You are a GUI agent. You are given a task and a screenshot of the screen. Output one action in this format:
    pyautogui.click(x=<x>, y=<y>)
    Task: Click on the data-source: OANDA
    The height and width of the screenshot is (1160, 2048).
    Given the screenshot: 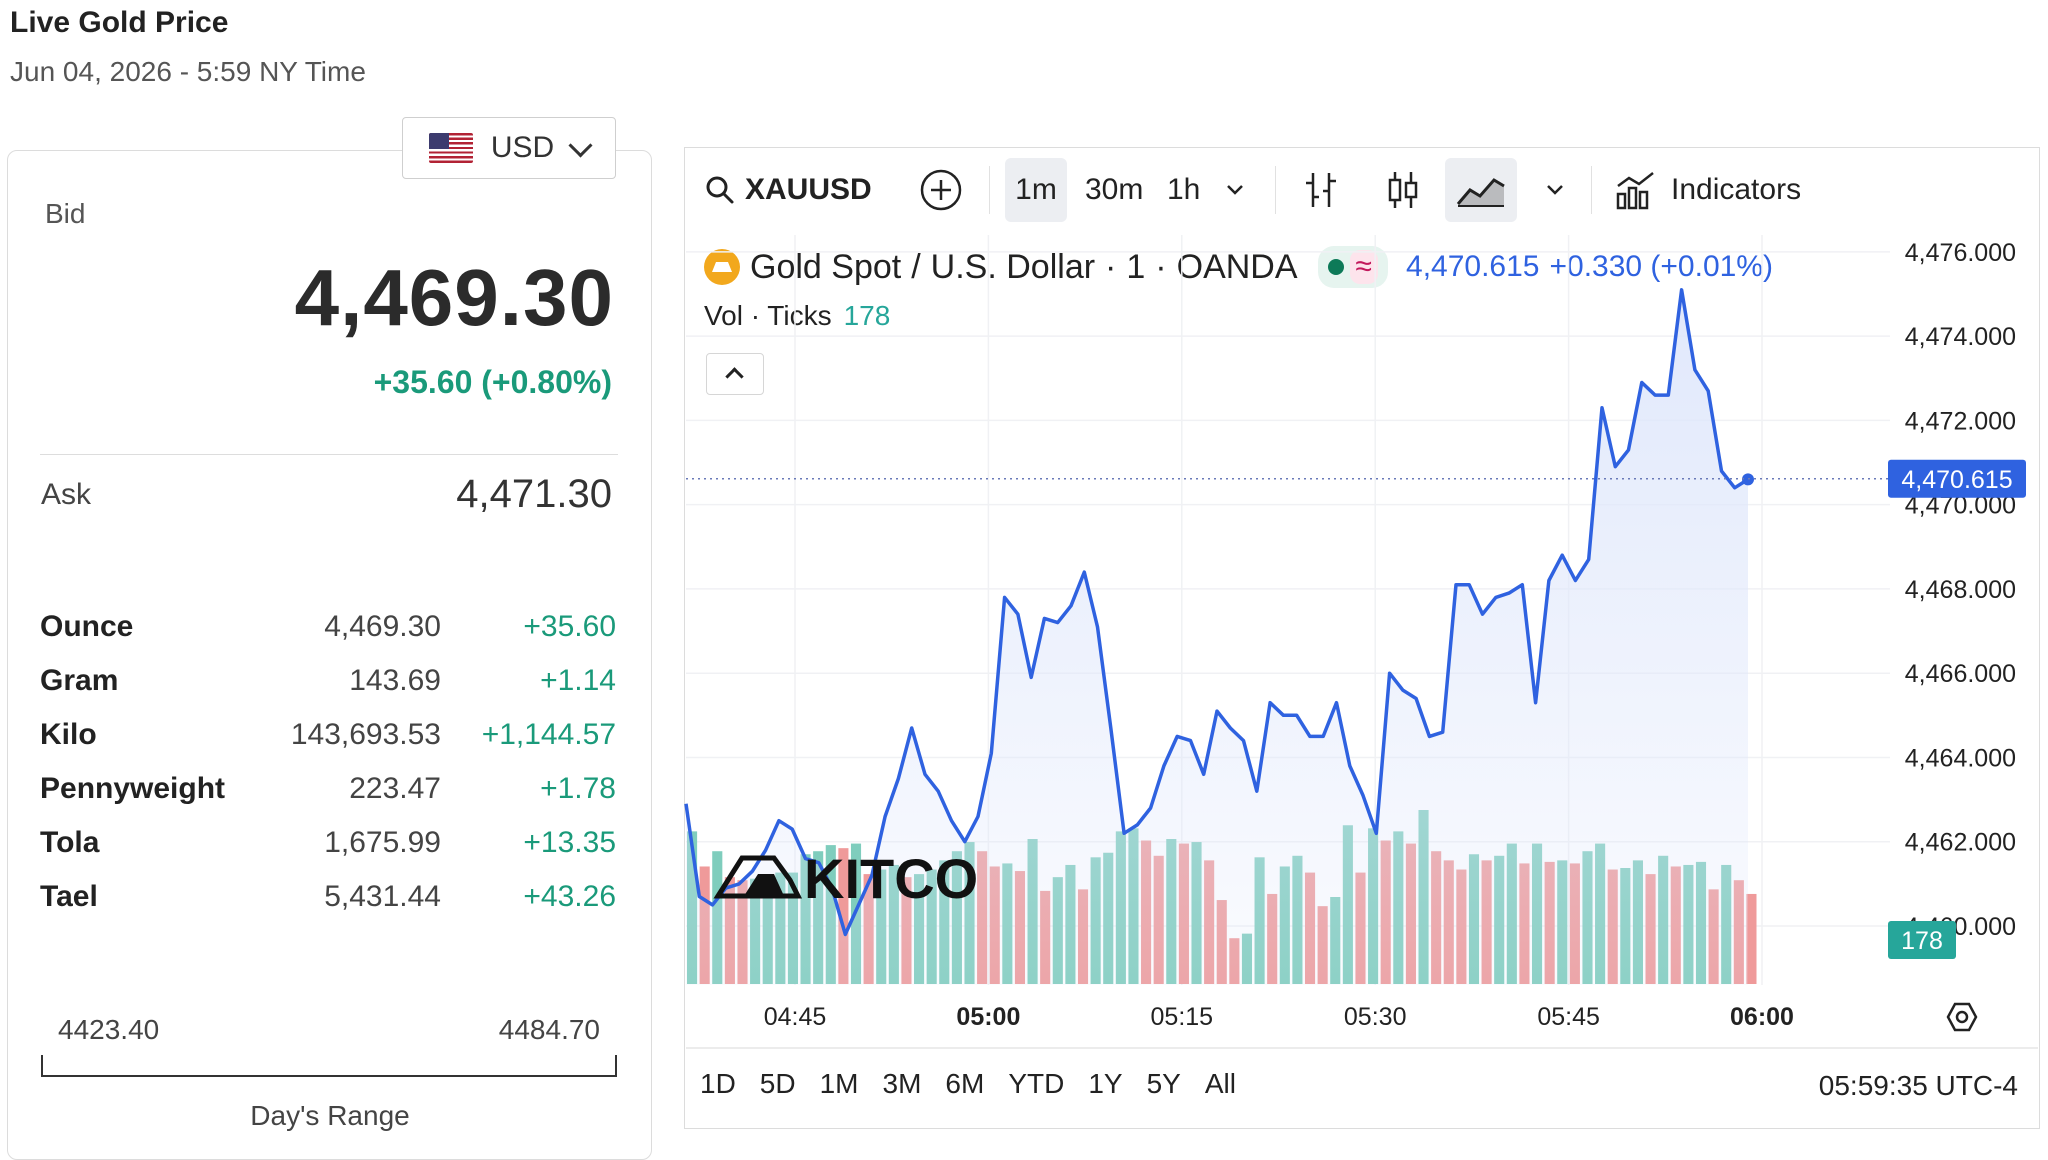 What is the action you would take?
    pyautogui.click(x=1237, y=266)
    